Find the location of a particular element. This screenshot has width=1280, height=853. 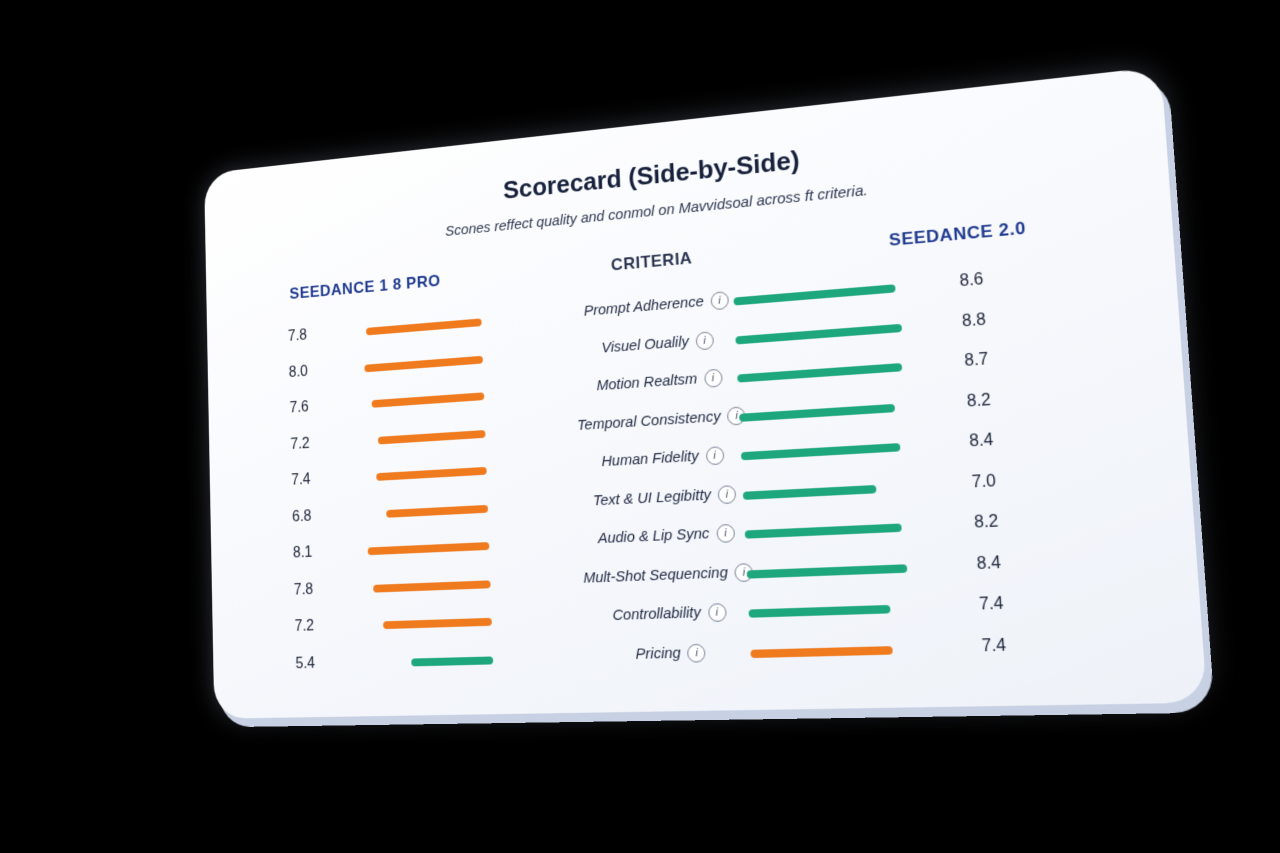

left-value-label: 8.0 is located at coordinates (290, 372).